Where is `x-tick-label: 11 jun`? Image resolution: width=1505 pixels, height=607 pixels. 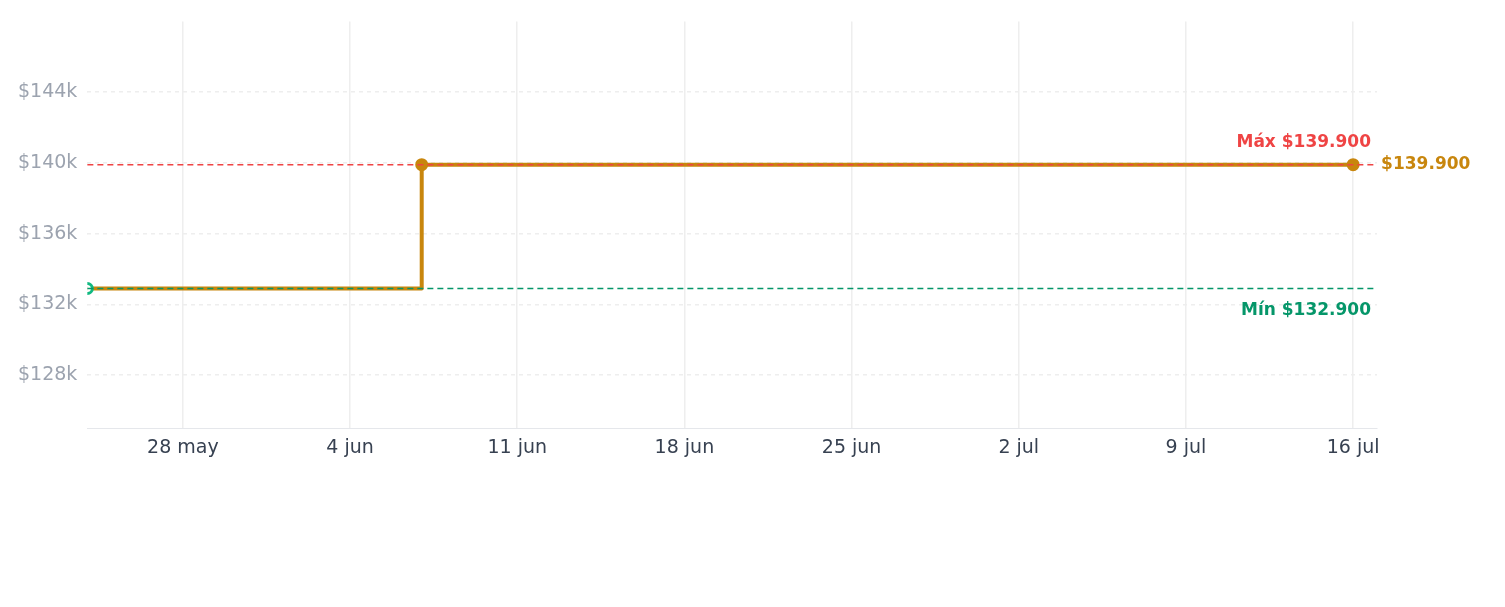 x-tick-label: 11 jun is located at coordinates (517, 445).